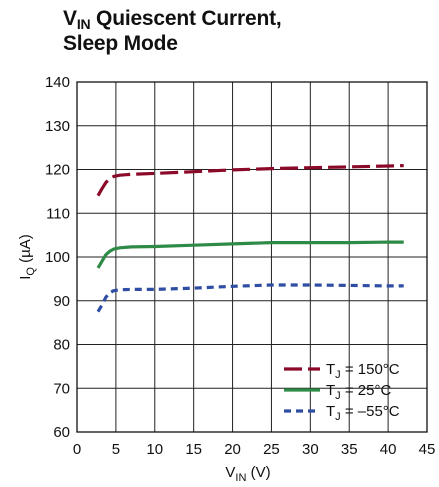  I want to click on x-tick-label: 20, so click(232, 449).